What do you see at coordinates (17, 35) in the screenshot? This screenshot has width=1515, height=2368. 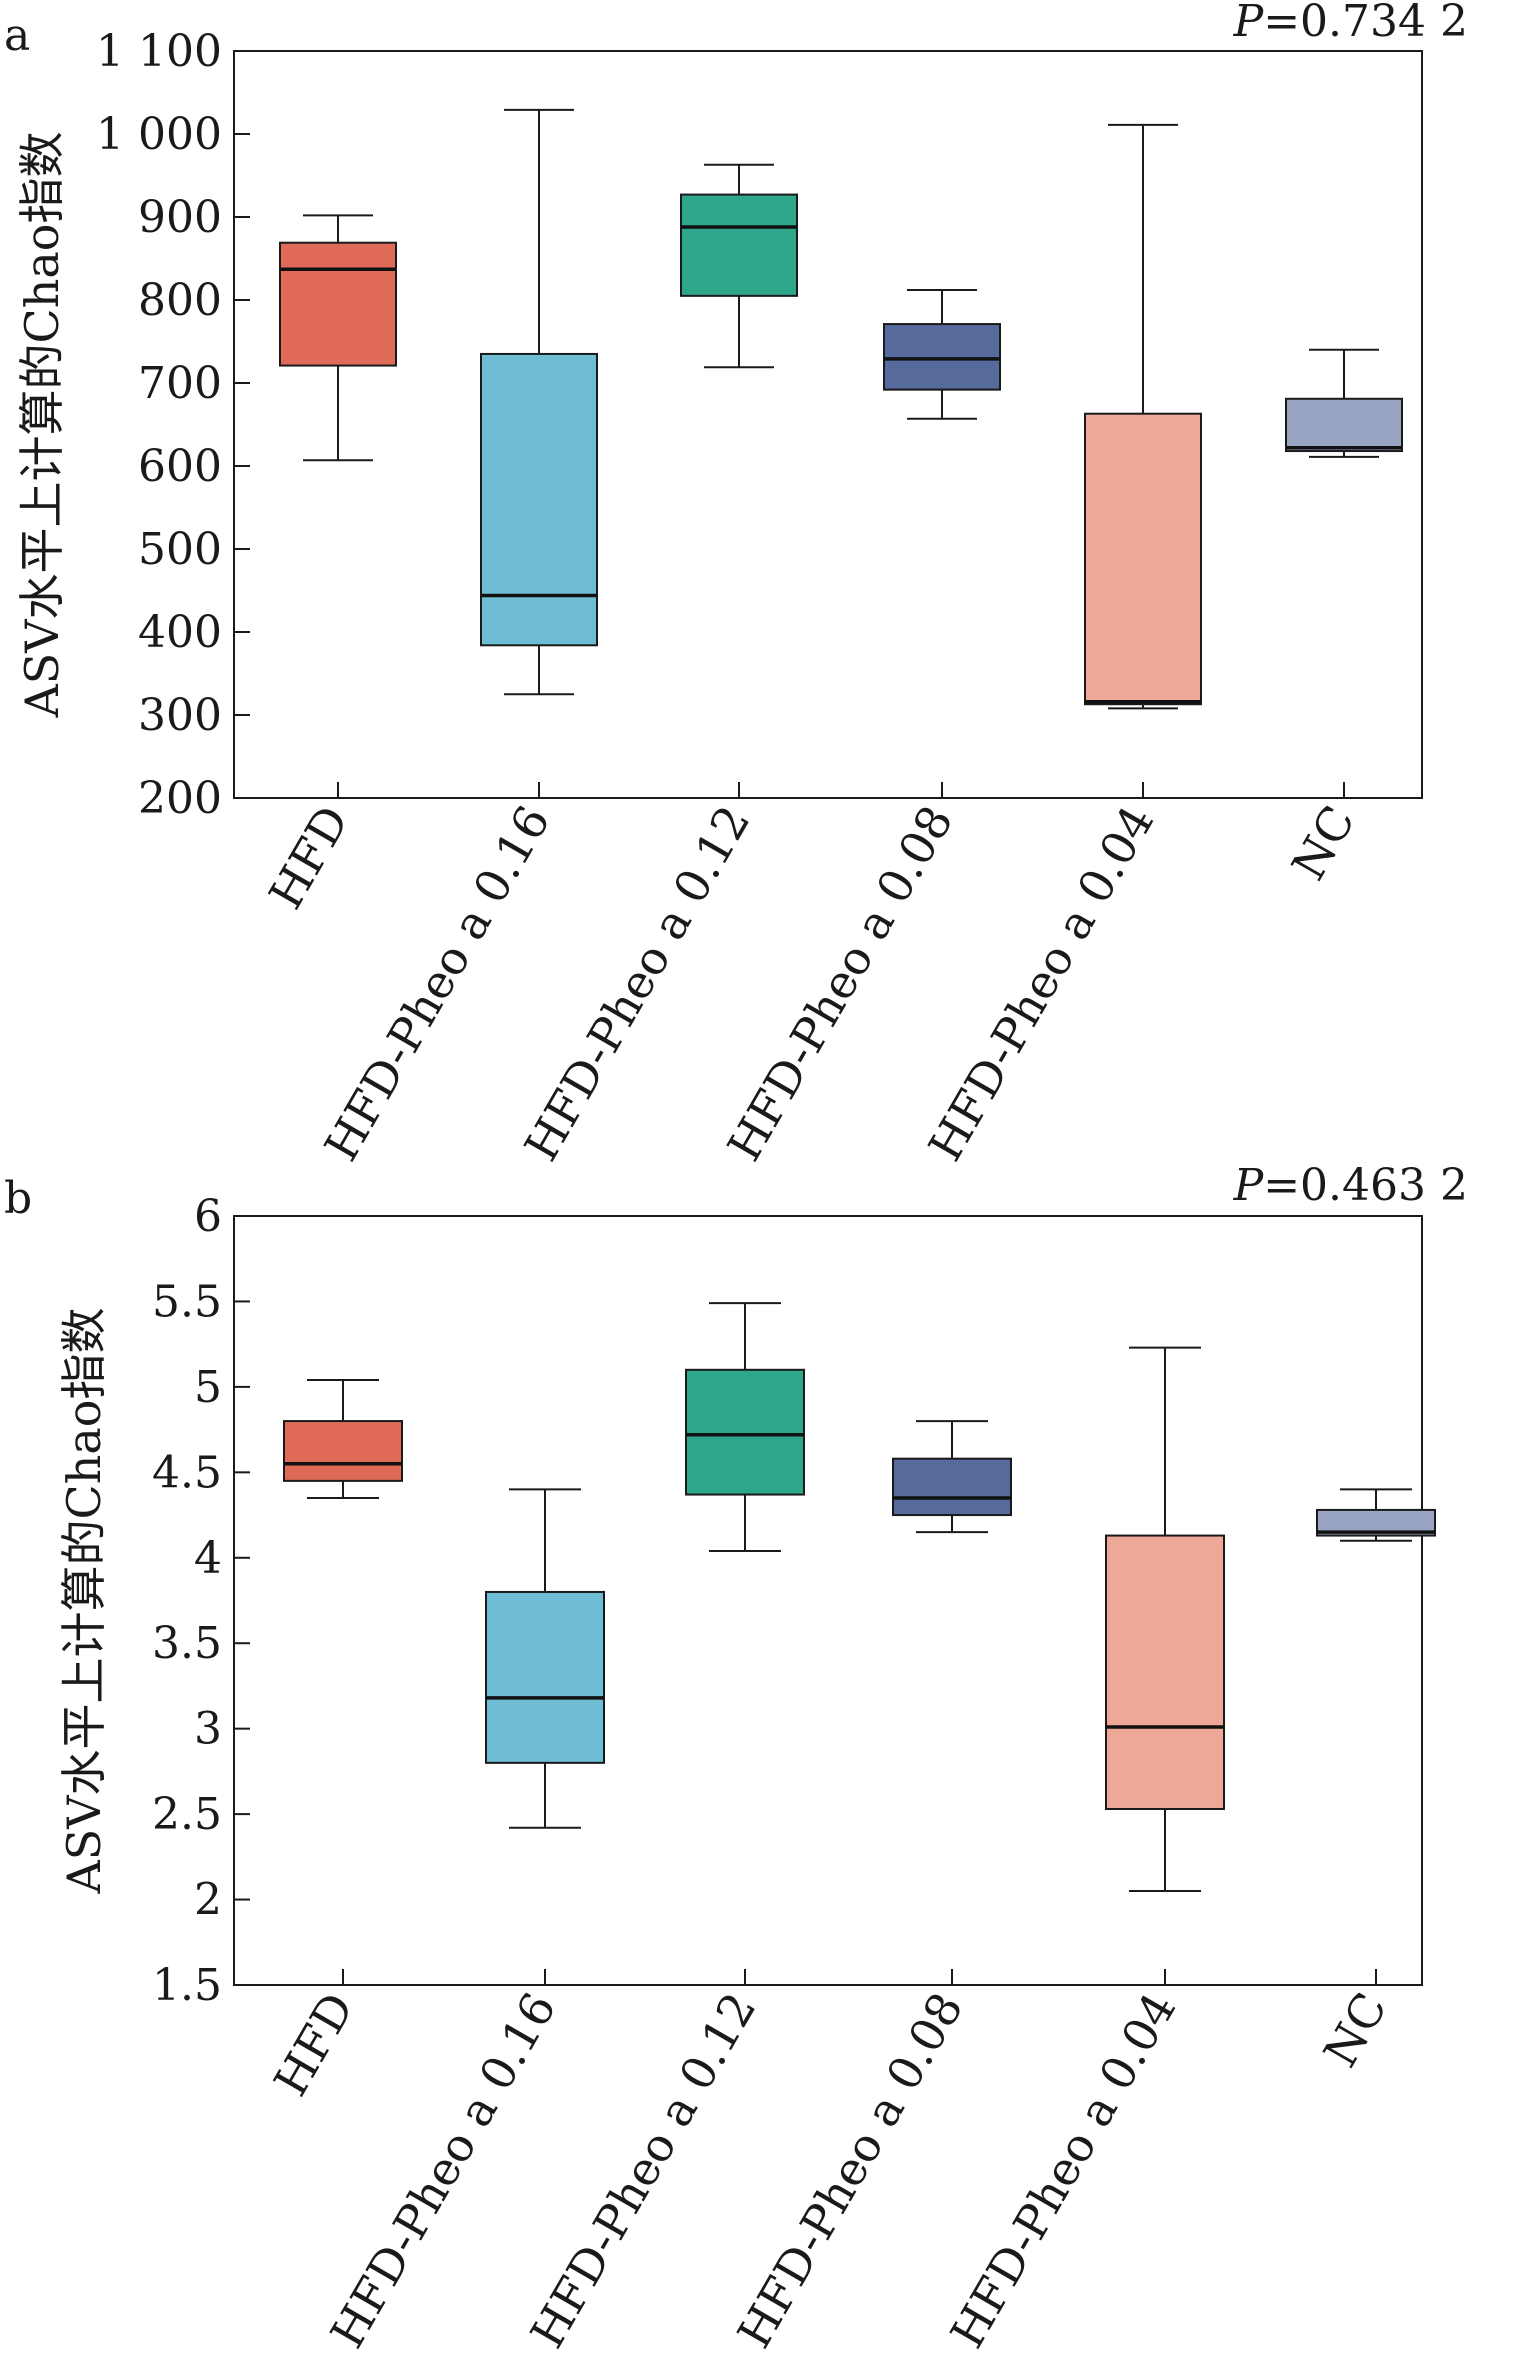 I see `panel-letter: a` at bounding box center [17, 35].